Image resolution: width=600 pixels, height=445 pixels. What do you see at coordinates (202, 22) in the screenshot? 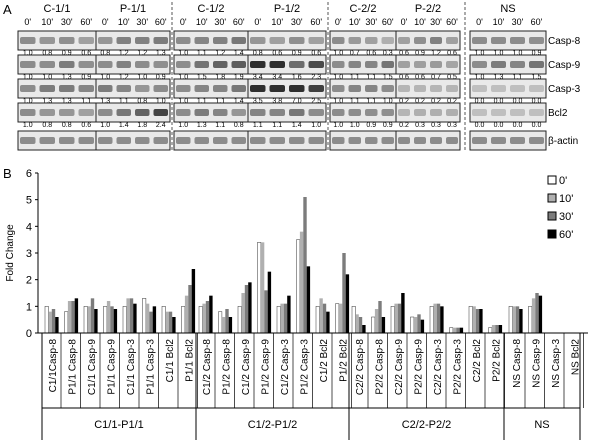
I see `blot-time-label: 10'` at bounding box center [202, 22].